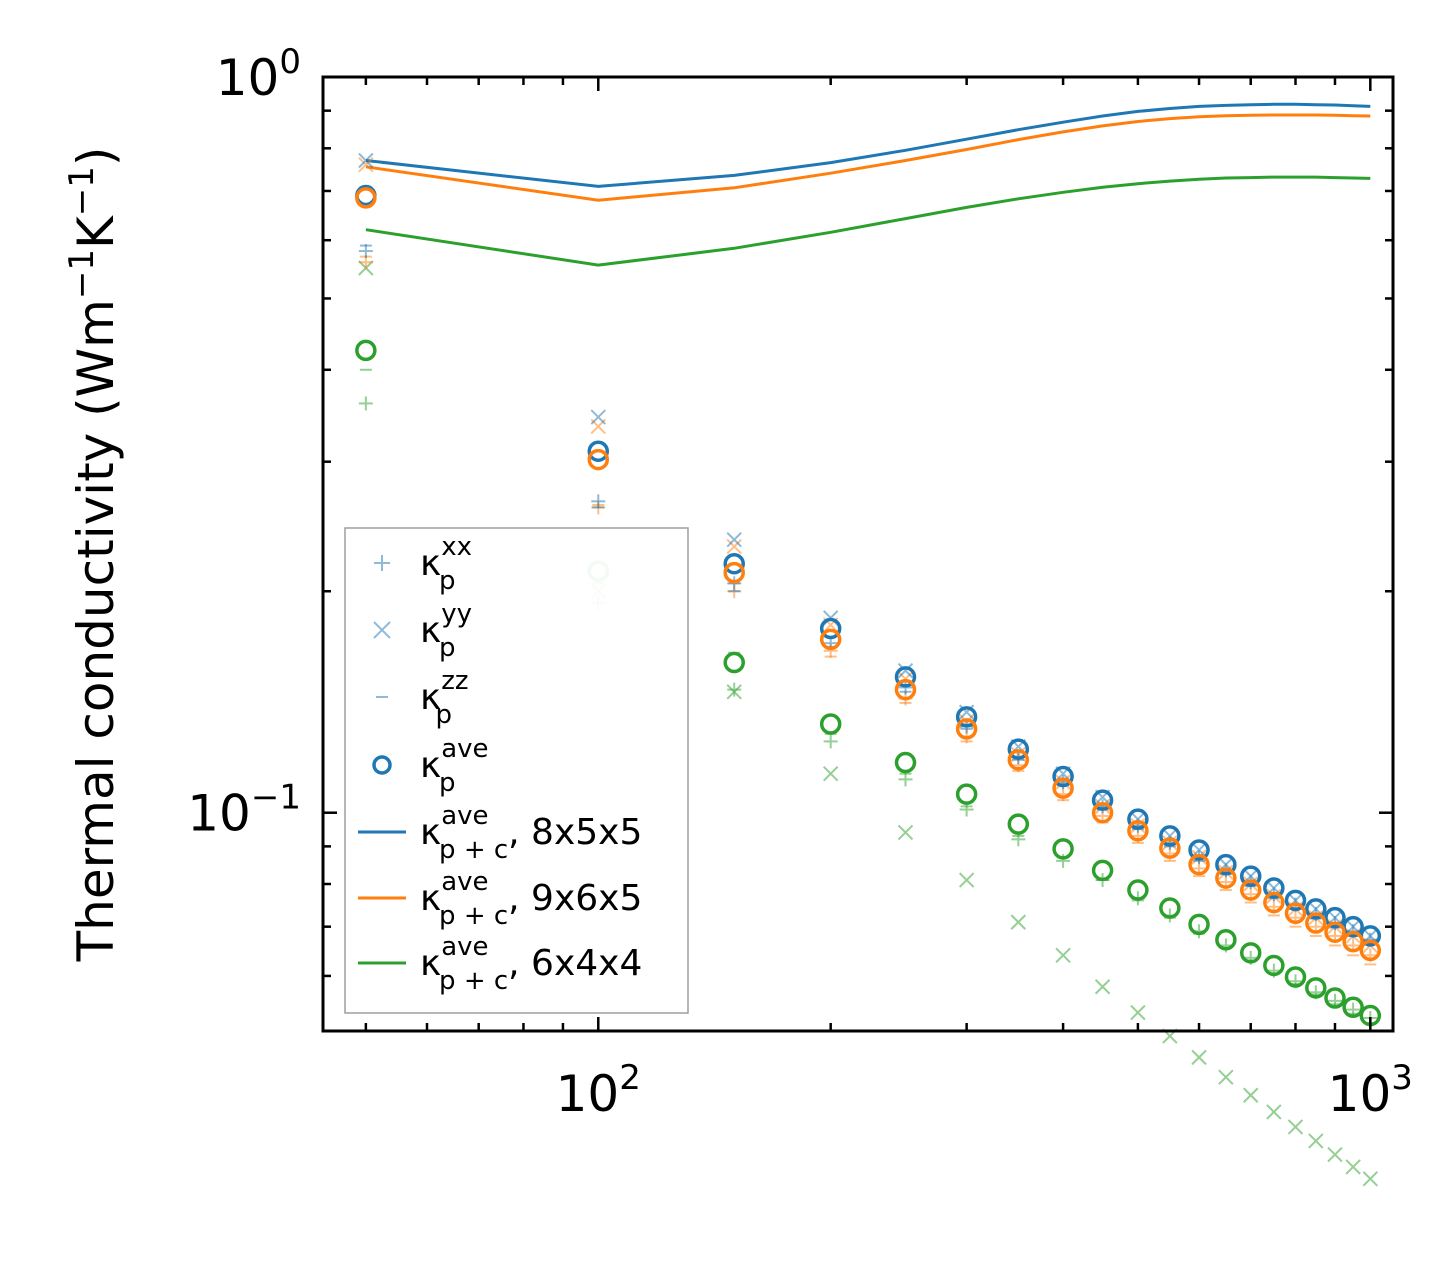 This screenshot has width=1454, height=1272. I want to click on legend-item-4: κave p + c, 8x5x5, so click(500, 833).